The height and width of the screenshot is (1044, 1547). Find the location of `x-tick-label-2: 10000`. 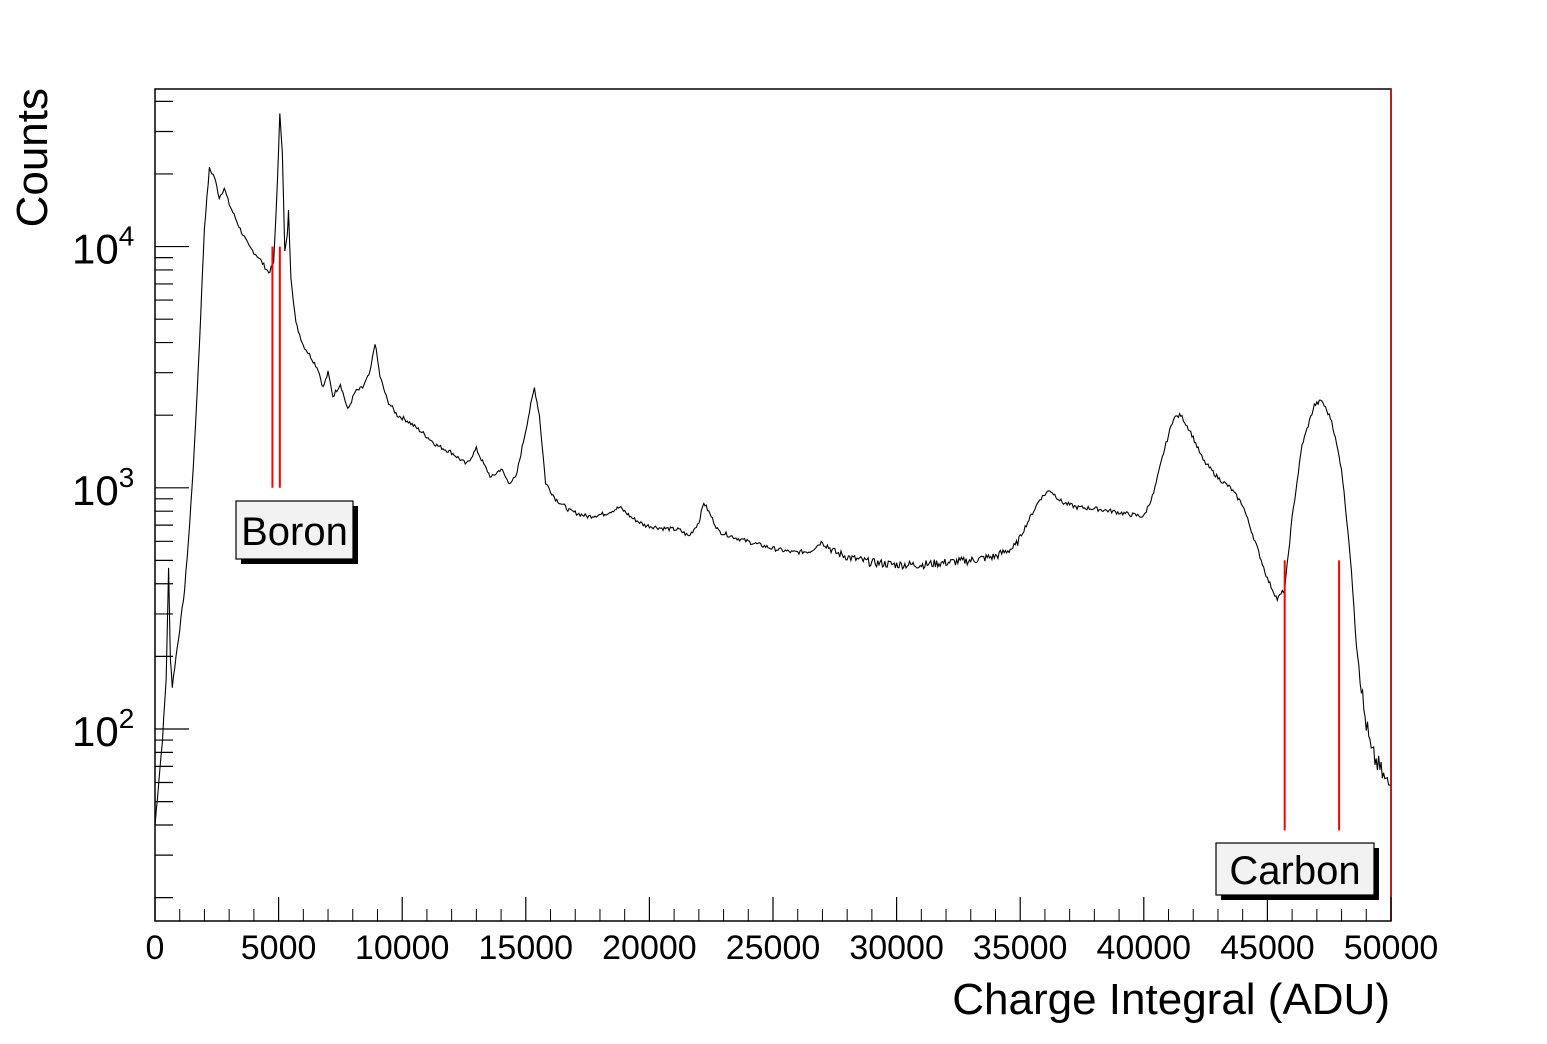

x-tick-label-2: 10000 is located at coordinates (402, 948).